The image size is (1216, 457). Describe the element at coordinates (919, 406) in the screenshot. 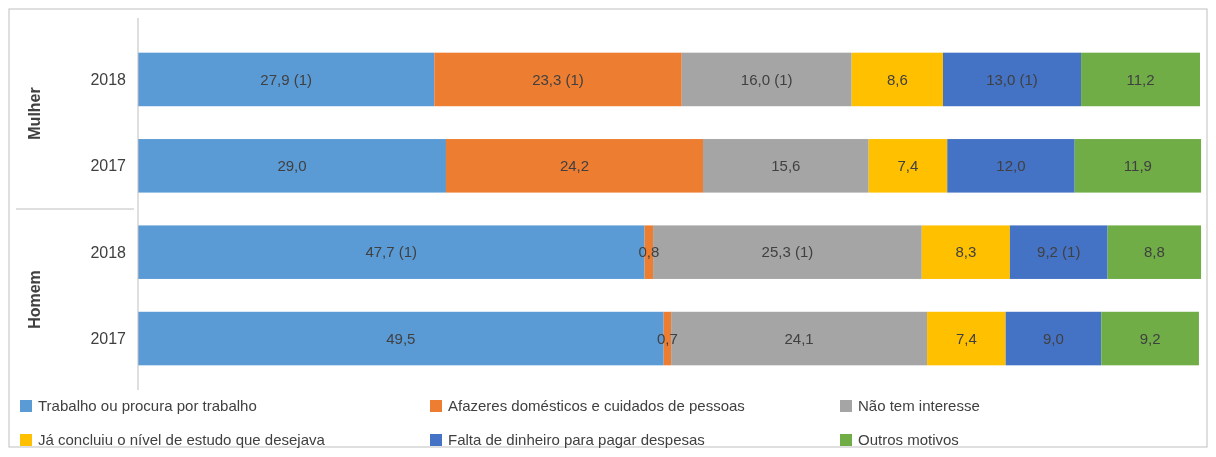

I see `legend-label: Não tem interesse` at that location.